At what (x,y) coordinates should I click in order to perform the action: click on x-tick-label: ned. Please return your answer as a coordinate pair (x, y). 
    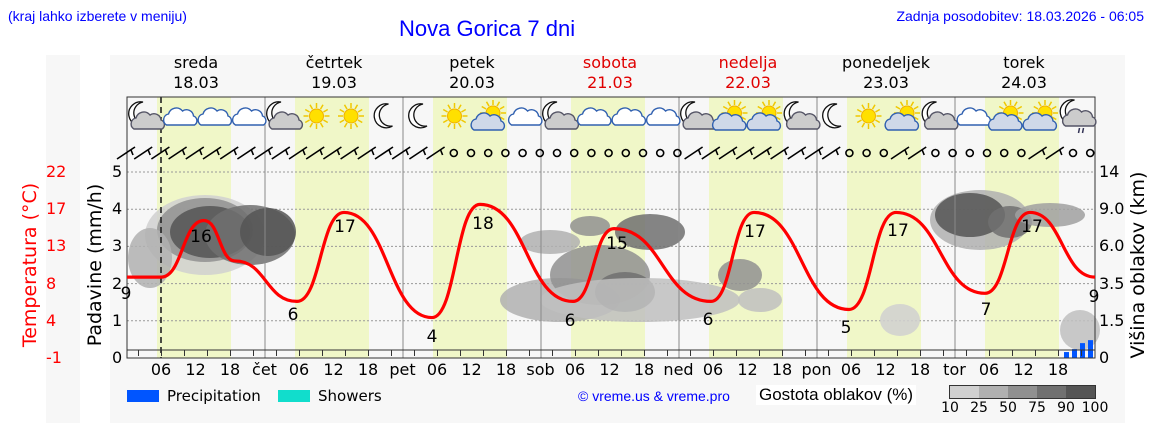
    Looking at the image, I should click on (678, 369).